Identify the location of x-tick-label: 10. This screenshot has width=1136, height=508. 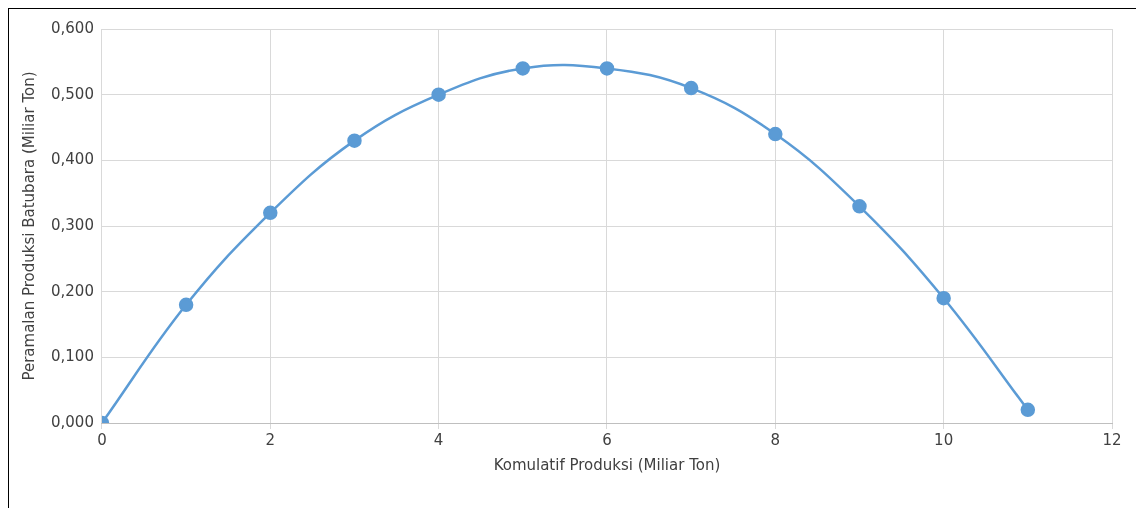
(944, 439).